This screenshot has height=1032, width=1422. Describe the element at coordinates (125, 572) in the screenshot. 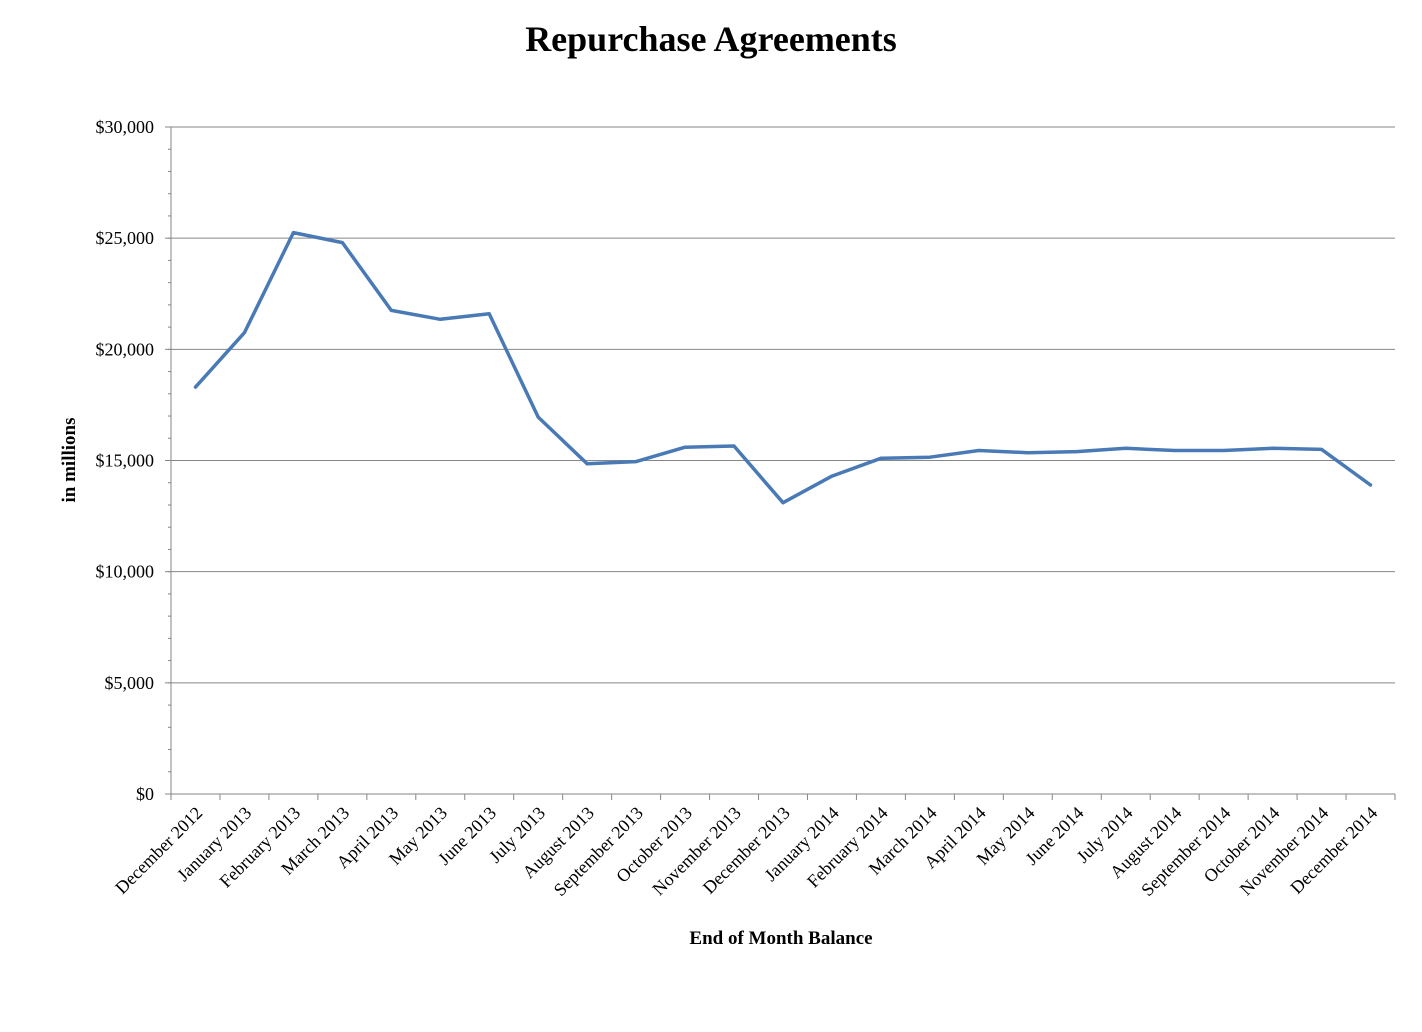

I see `y-tick-label: $10,000` at that location.